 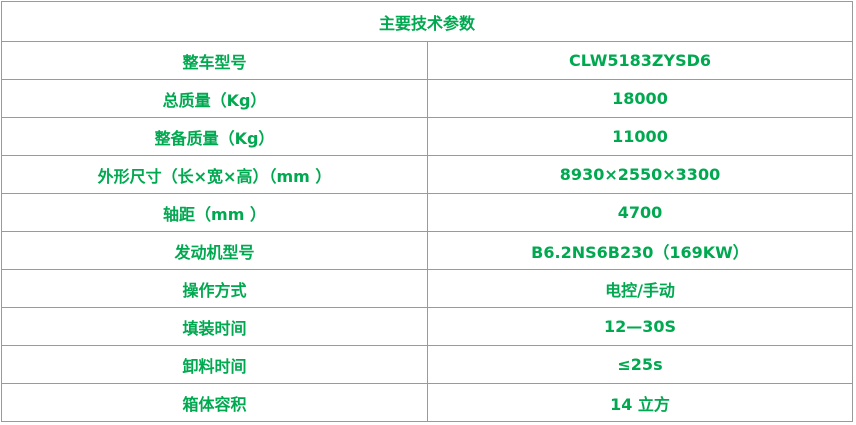 I want to click on param-value: ≤25s, so click(x=640, y=364).